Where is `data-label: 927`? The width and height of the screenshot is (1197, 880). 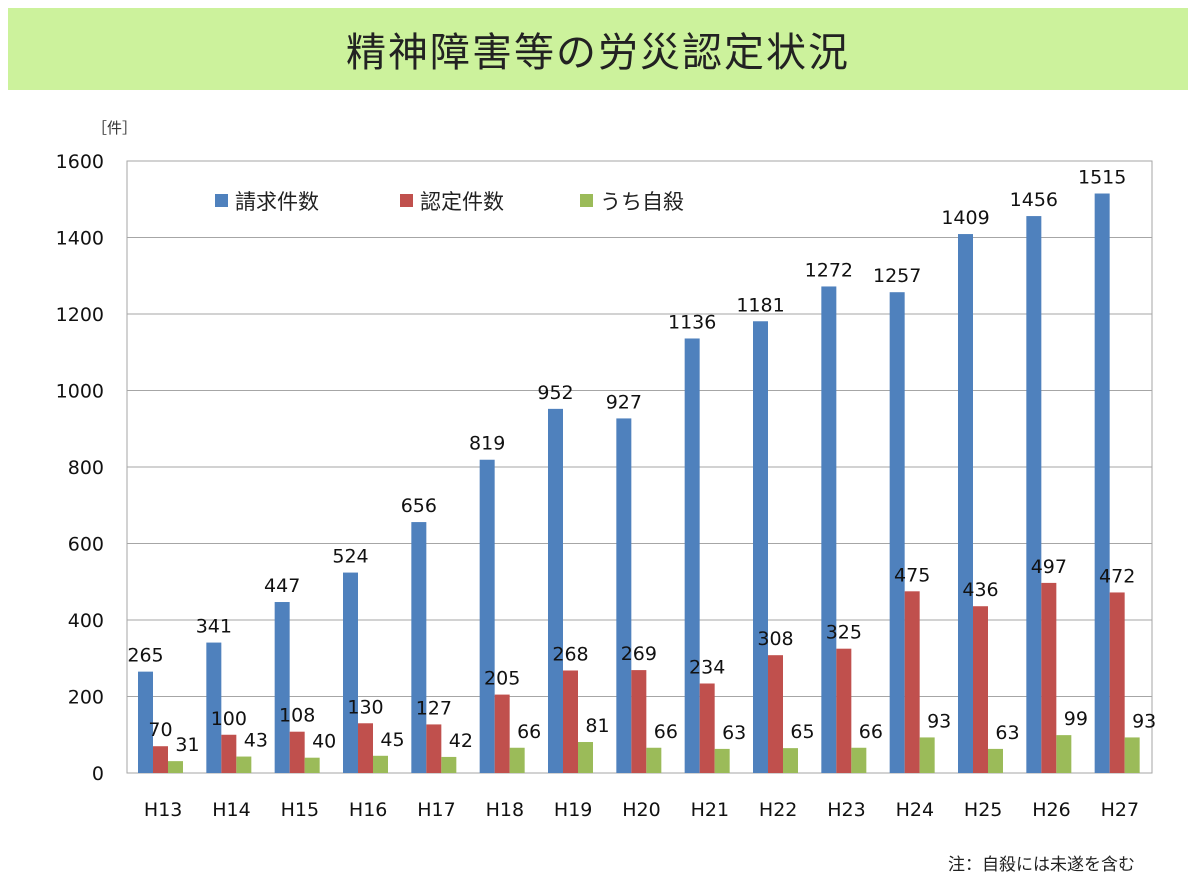
data-label: 927 is located at coordinates (624, 402).